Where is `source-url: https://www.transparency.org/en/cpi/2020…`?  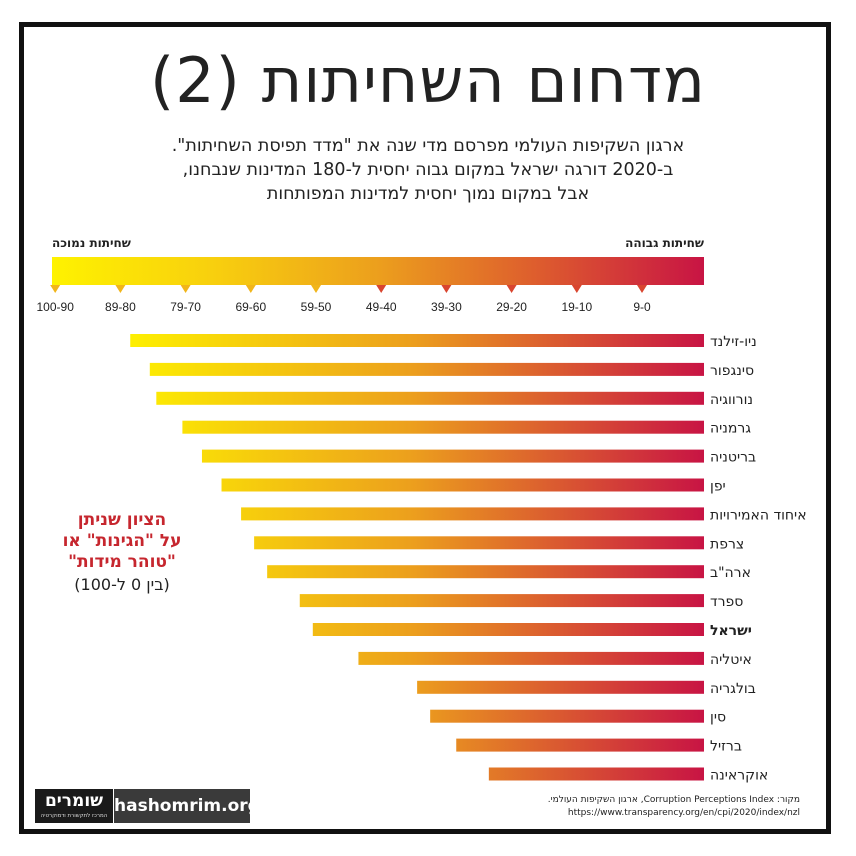 source-url: https://www.transparency.org/en/cpi/2020… is located at coordinates (683, 813).